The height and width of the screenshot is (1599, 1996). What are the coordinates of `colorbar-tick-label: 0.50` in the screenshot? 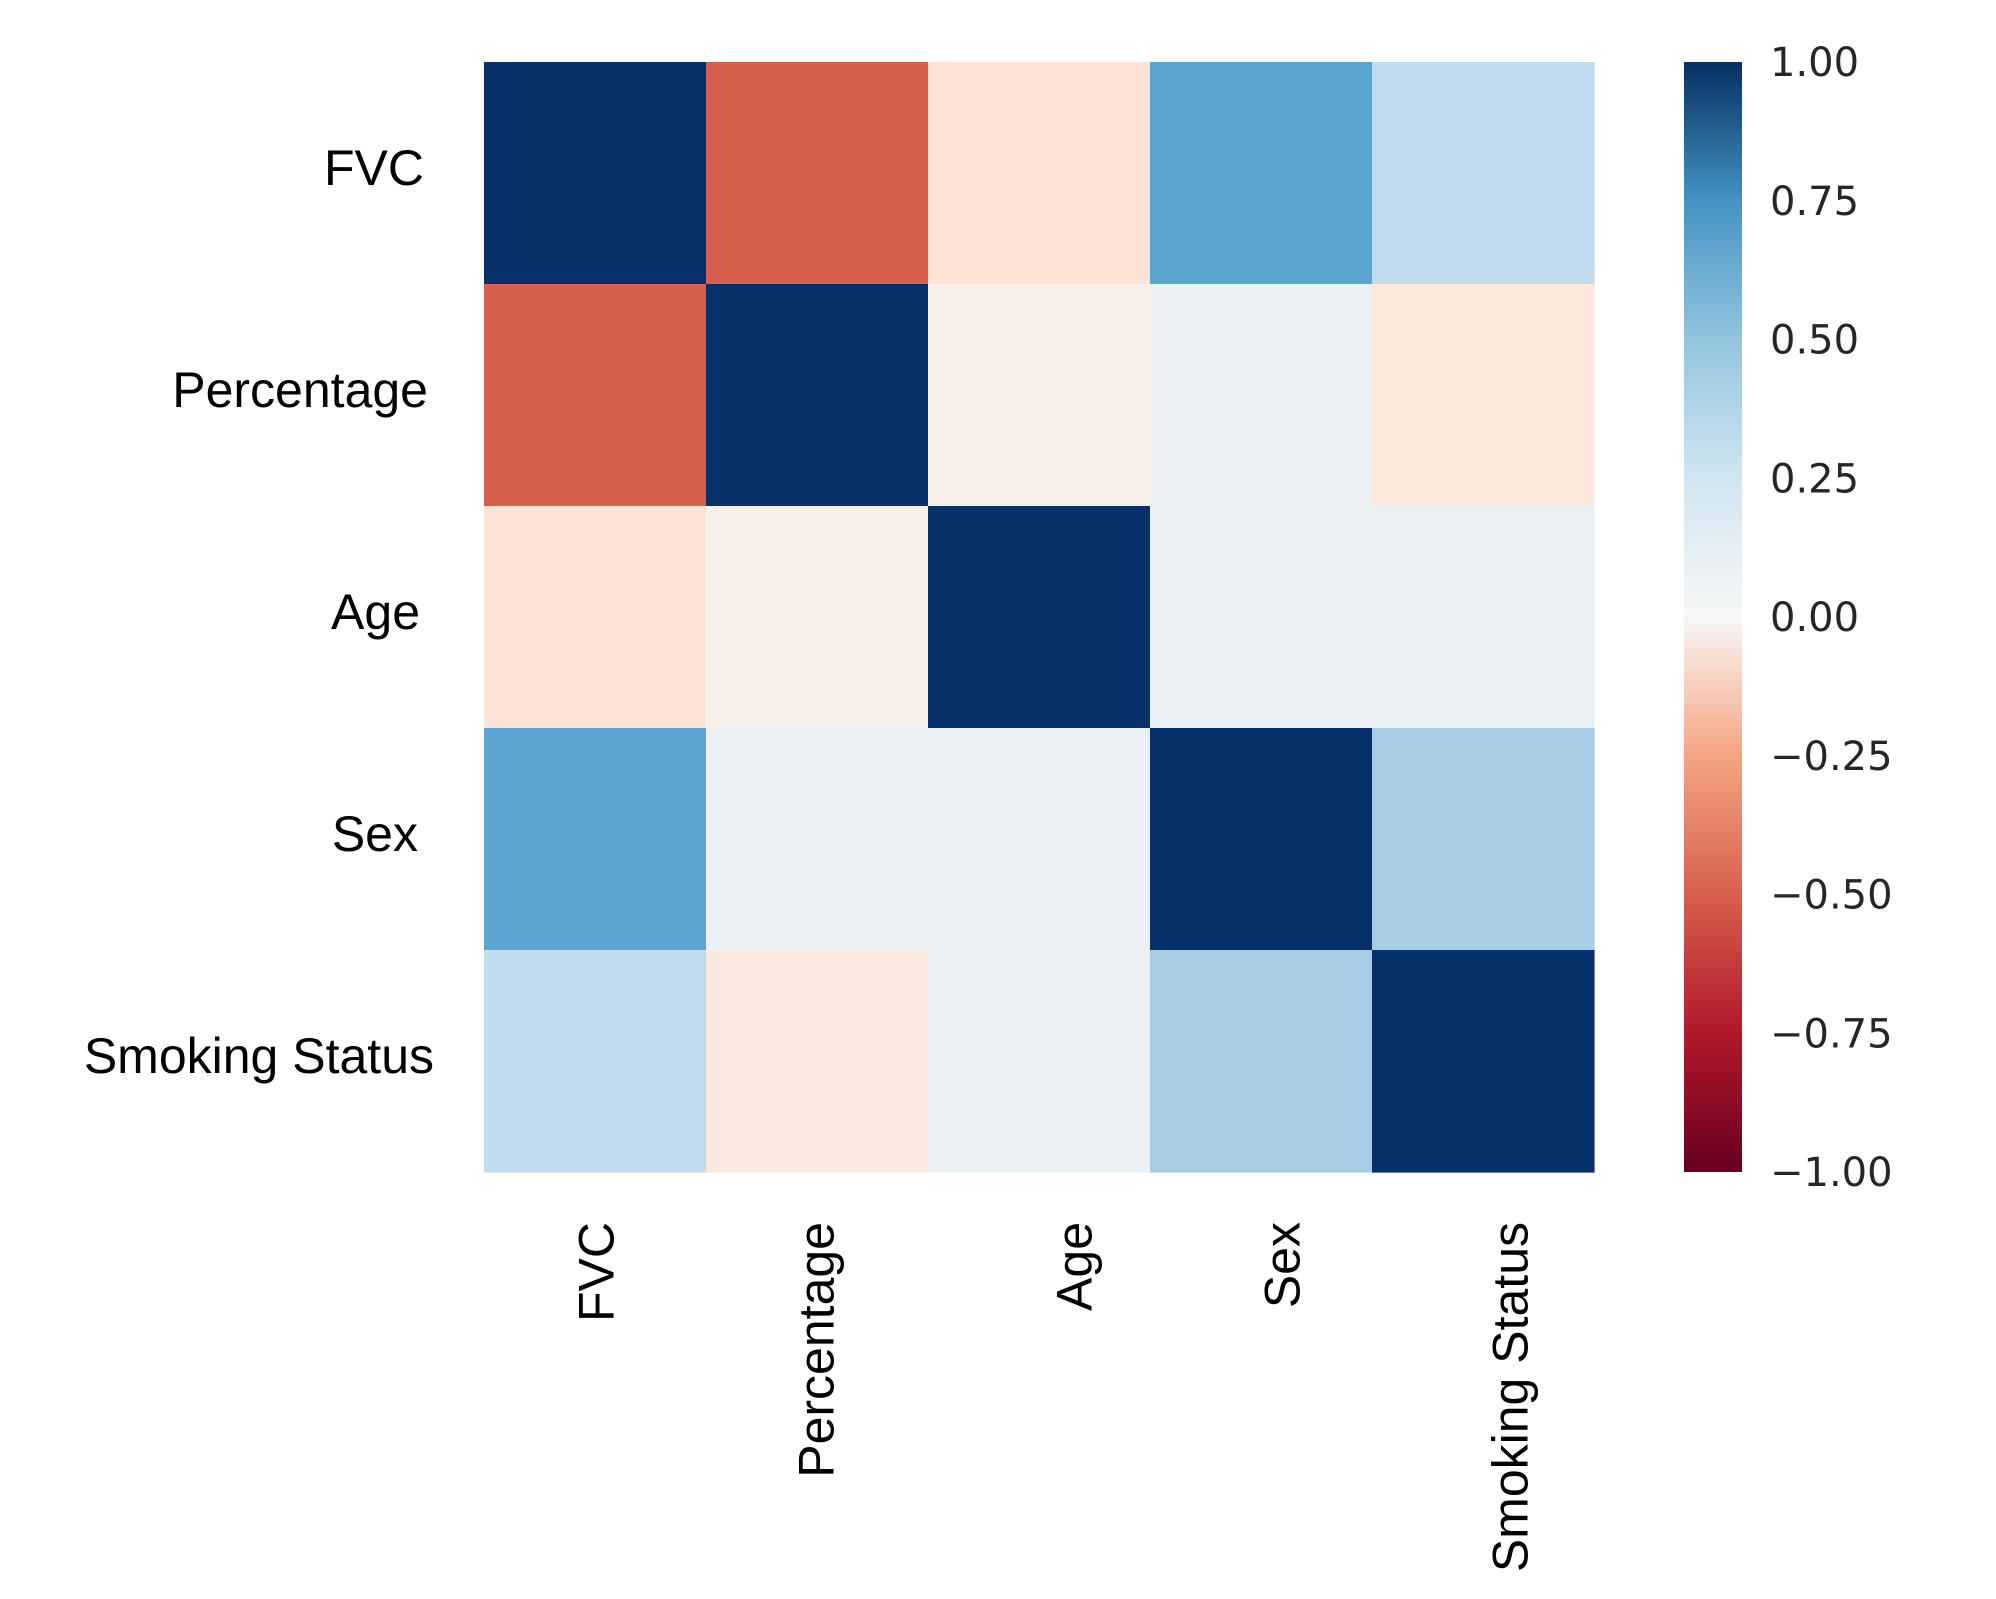 It's located at (1814, 341).